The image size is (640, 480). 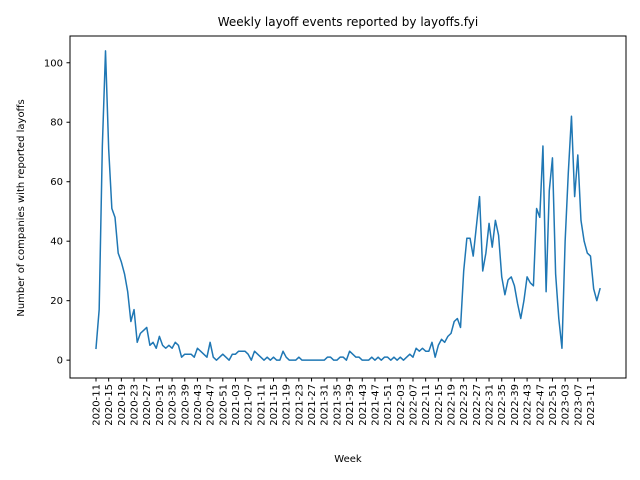 I want to click on x-tick-label: 2021-47, so click(x=375, y=405).